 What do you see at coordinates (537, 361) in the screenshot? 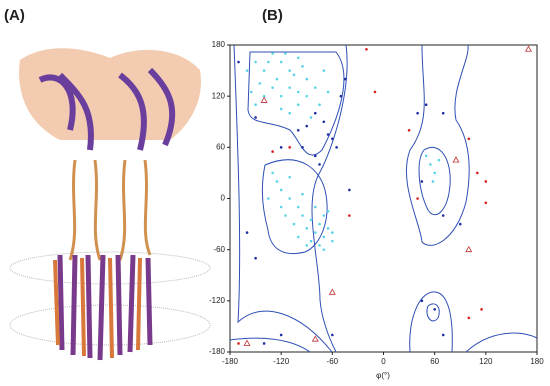
I see `x-tick-label: 180` at bounding box center [537, 361].